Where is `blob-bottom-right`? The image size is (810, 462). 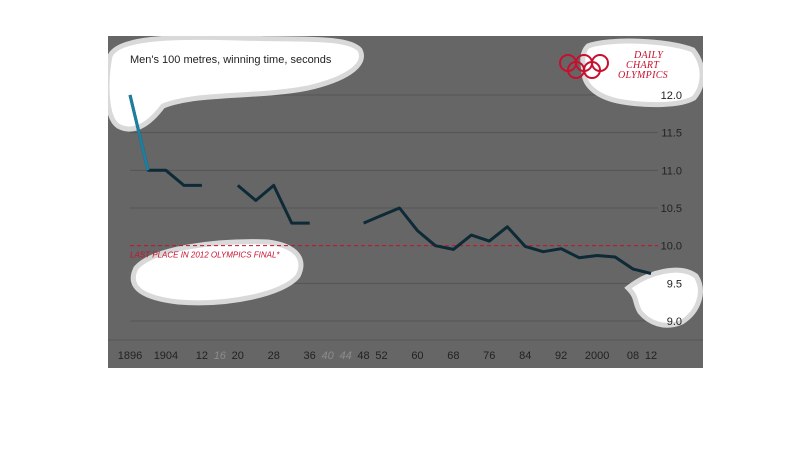
blob-bottom-right is located at coordinates (663, 297).